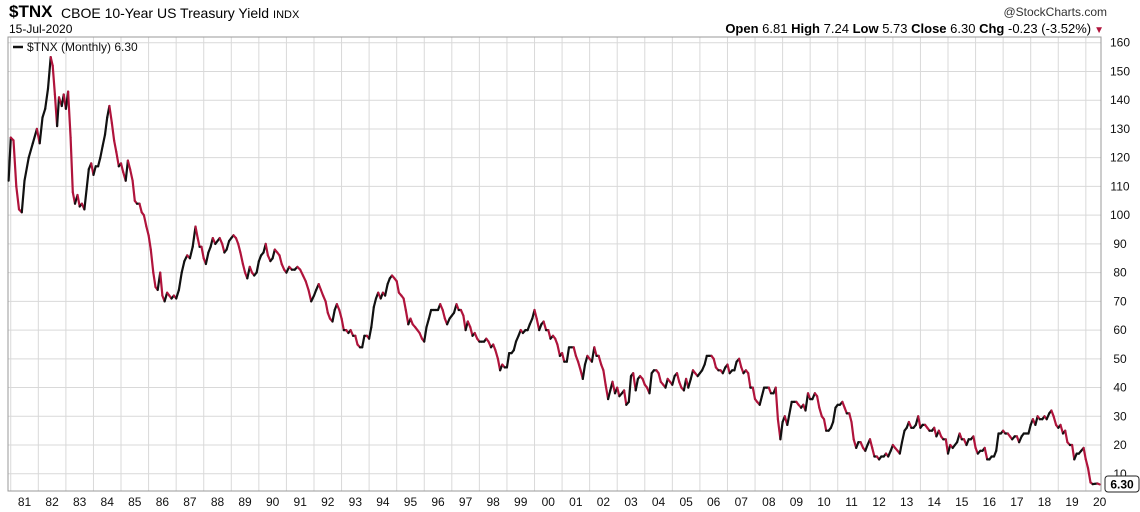 The height and width of the screenshot is (512, 1140). I want to click on x-tick-label: 17, so click(1017, 502).